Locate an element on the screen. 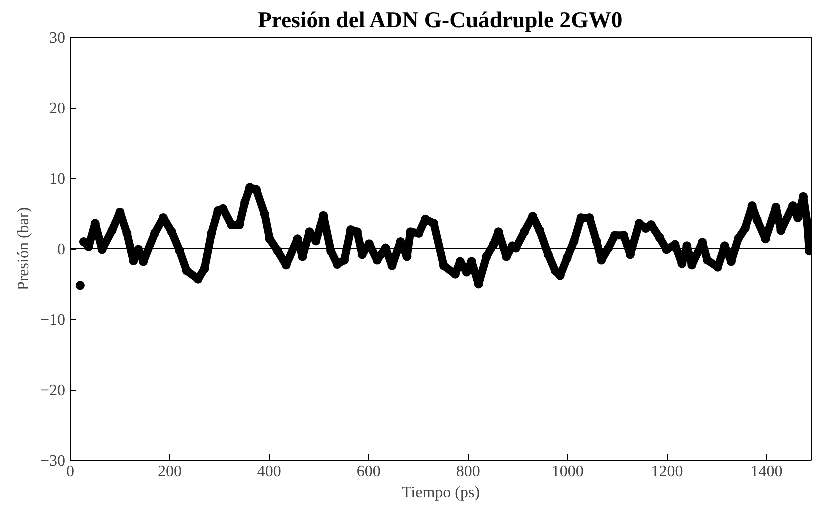 The width and height of the screenshot is (823, 515). y-tick-label: −30 is located at coordinates (53, 461).